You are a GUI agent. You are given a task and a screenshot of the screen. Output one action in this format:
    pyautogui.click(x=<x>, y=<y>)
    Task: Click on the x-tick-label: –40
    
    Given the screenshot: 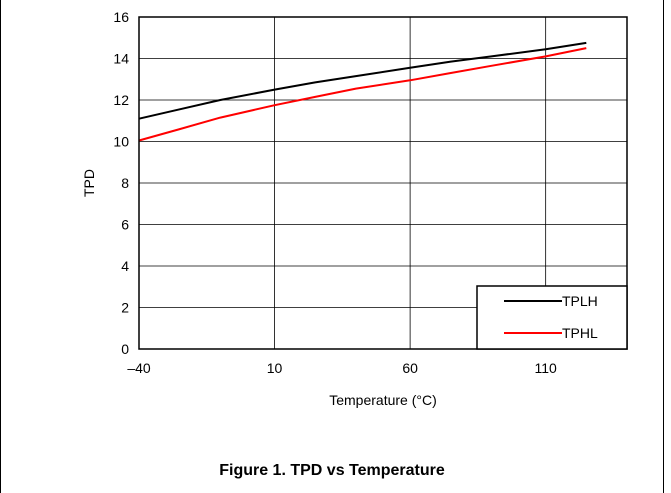 What is the action you would take?
    pyautogui.click(x=139, y=368)
    